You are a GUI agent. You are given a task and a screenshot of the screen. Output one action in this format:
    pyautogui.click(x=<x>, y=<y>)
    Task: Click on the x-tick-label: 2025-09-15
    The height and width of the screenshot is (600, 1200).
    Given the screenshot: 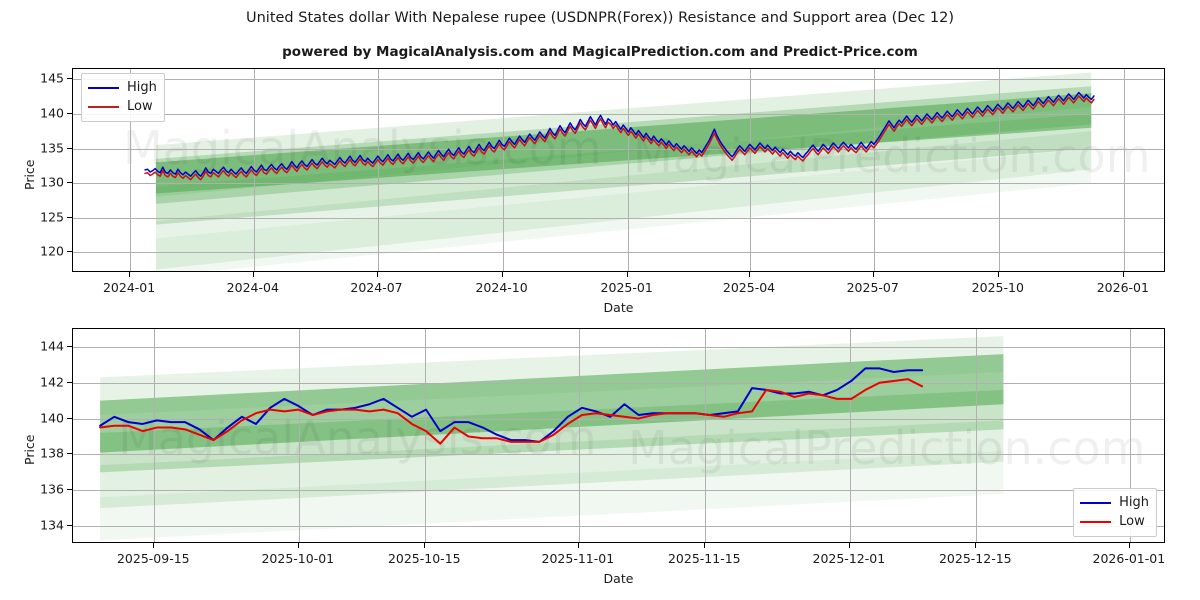 What is the action you would take?
    pyautogui.click(x=153, y=558)
    